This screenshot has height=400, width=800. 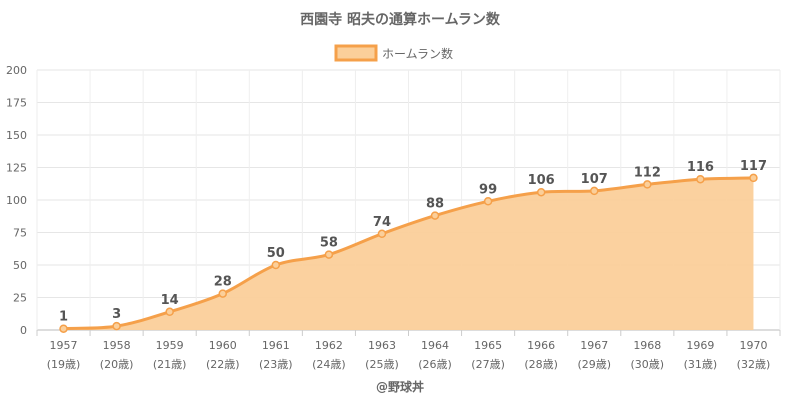 What do you see at coordinates (116, 314) in the screenshot?
I see `data-label: 3` at bounding box center [116, 314].